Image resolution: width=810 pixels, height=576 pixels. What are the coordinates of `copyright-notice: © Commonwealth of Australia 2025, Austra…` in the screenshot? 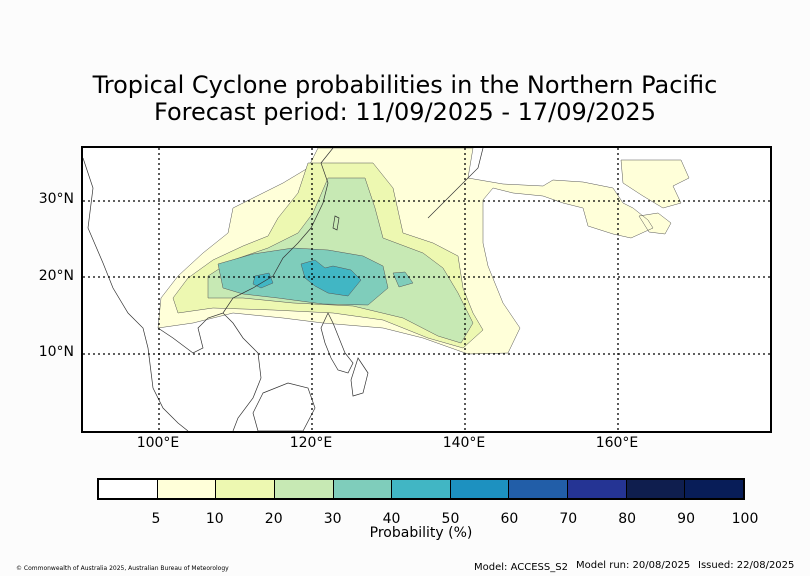 It's located at (122, 568).